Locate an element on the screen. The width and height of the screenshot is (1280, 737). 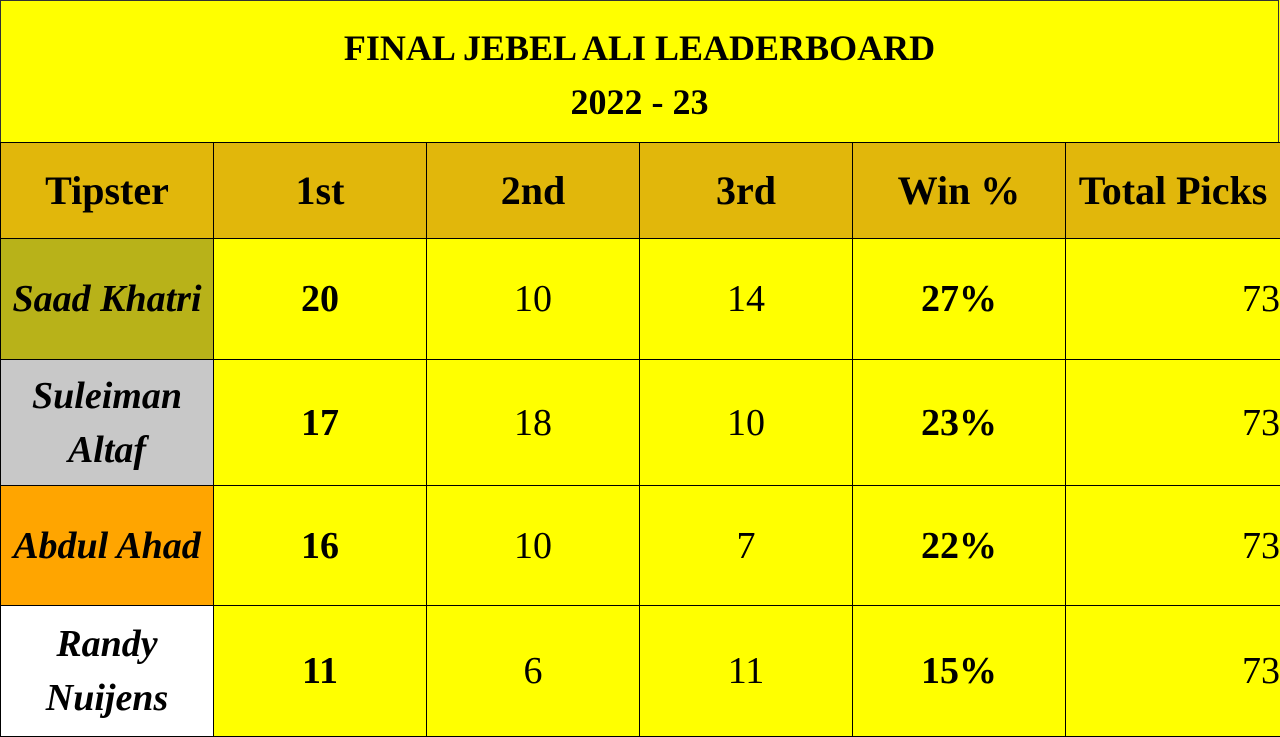
third-count: 10 is located at coordinates (746, 423).